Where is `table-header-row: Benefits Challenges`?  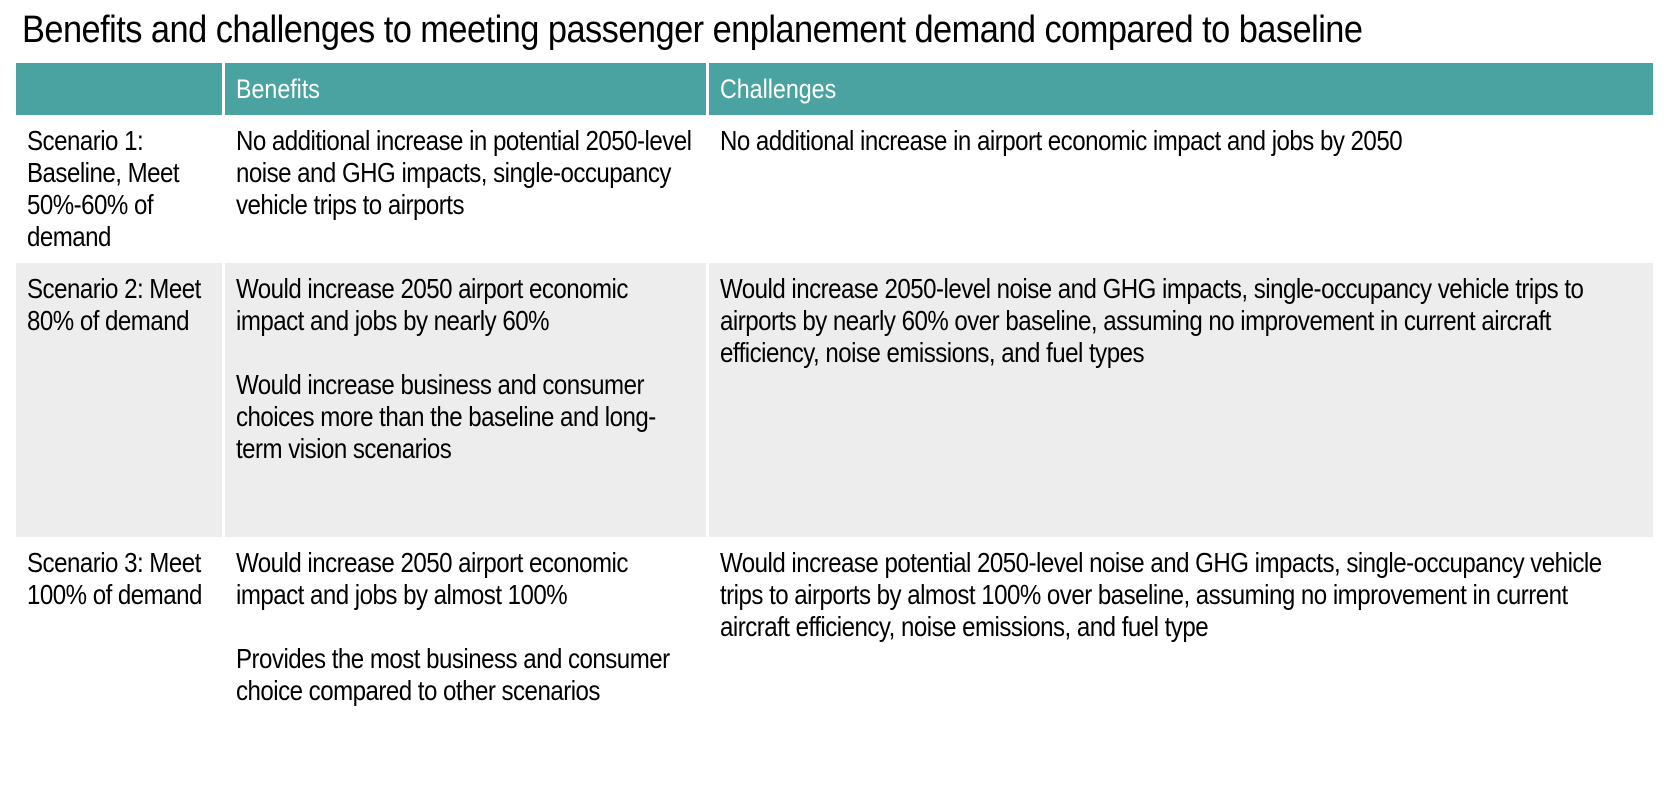
table-header-row: Benefits Challenges is located at coordinates (834, 89).